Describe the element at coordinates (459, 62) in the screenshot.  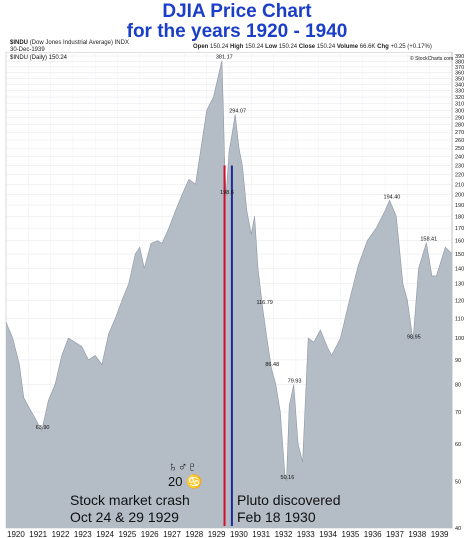
I see `y-tick-label: 380` at that location.